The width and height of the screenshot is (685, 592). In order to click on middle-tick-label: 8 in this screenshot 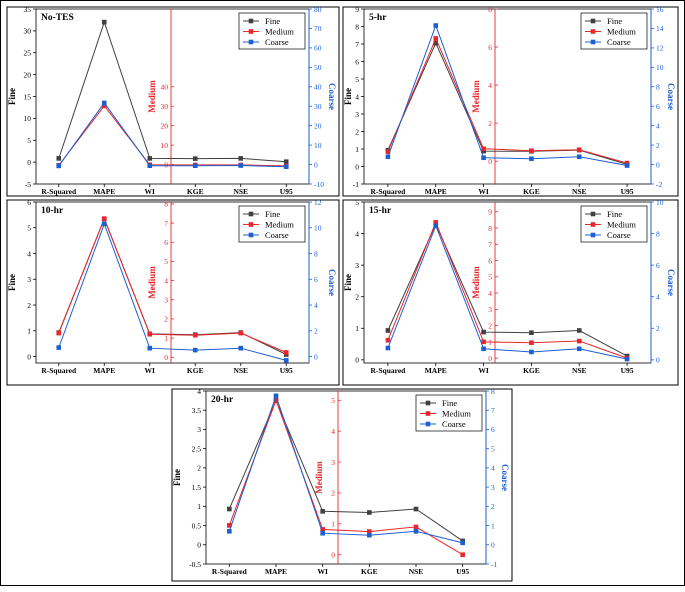, I will do `click(166, 204)`.